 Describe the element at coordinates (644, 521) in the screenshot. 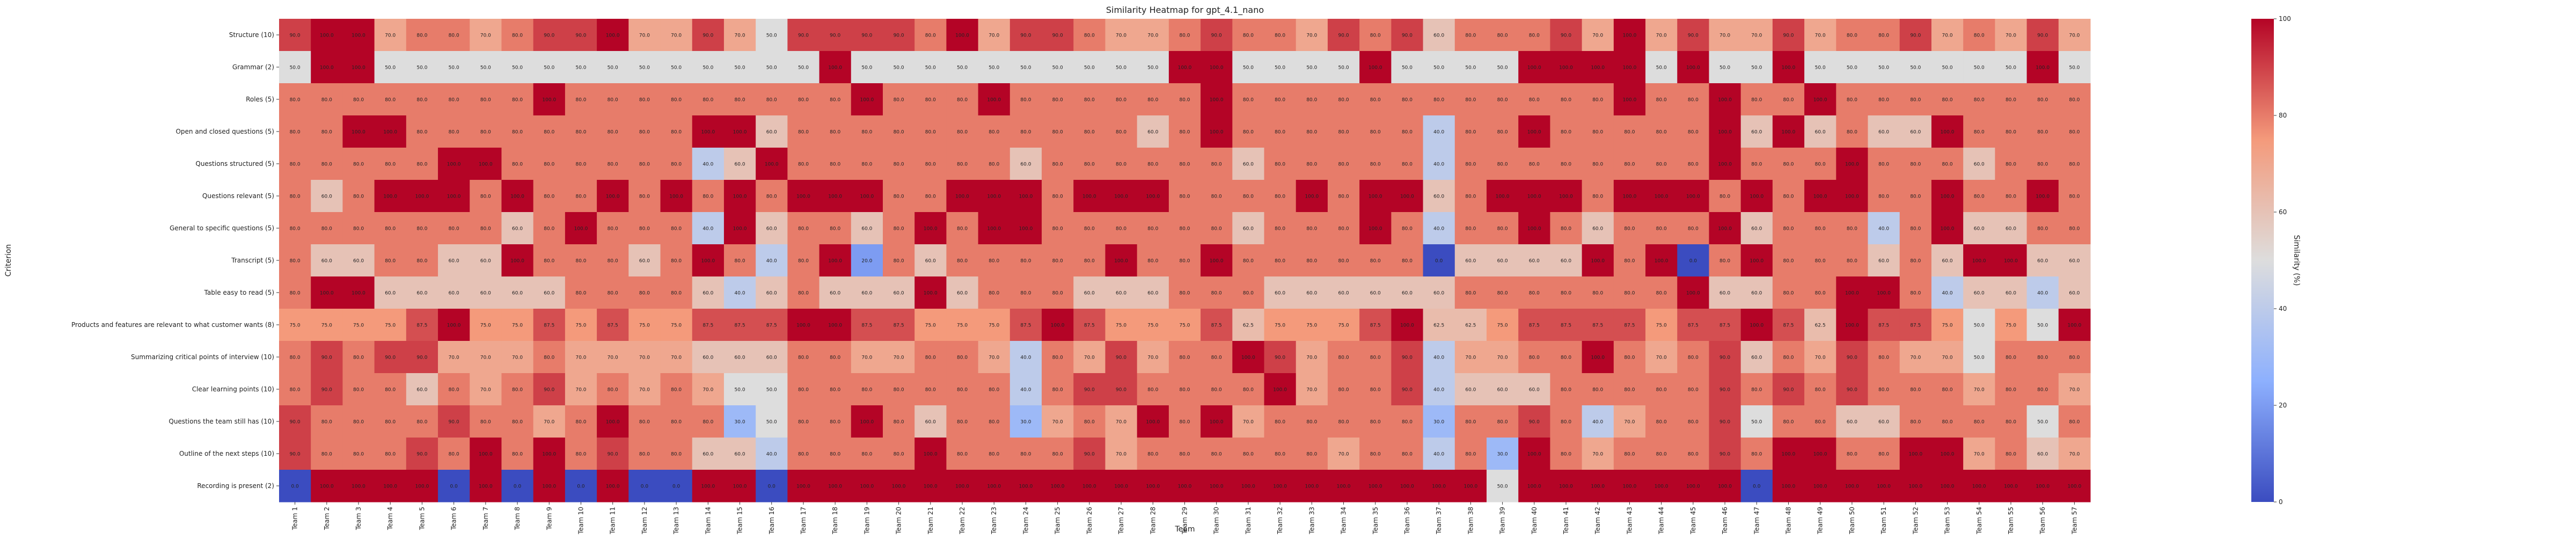

I see `x-tick-label: Team 12` at that location.